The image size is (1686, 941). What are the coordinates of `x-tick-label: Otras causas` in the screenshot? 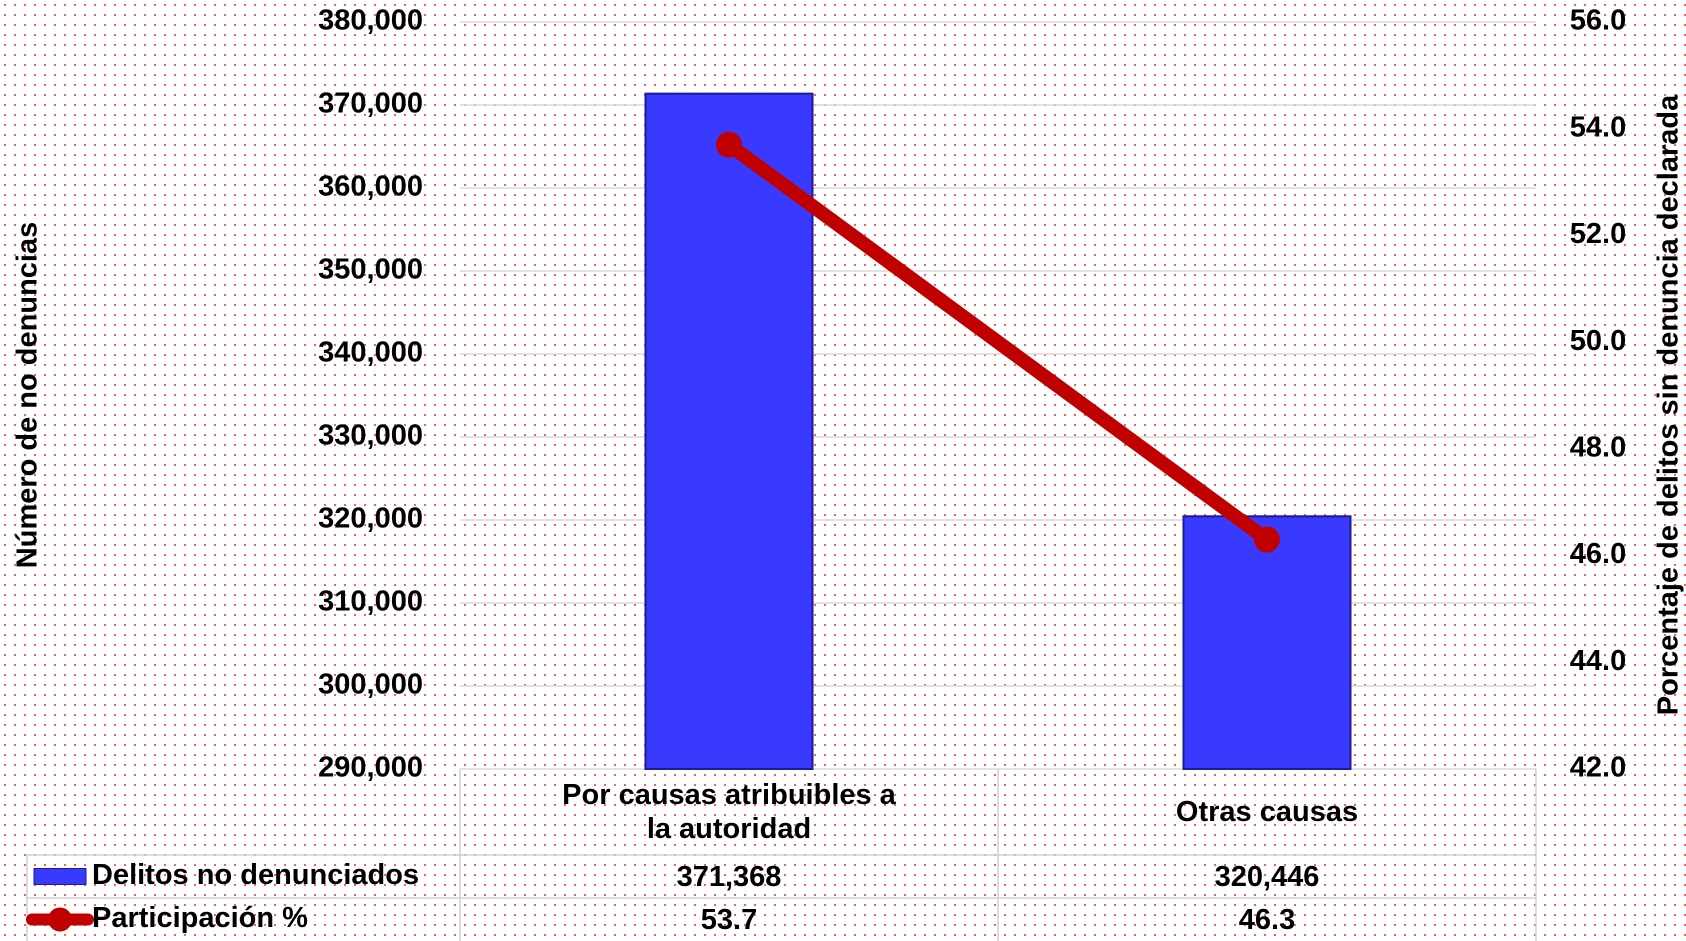 It's located at (1267, 812).